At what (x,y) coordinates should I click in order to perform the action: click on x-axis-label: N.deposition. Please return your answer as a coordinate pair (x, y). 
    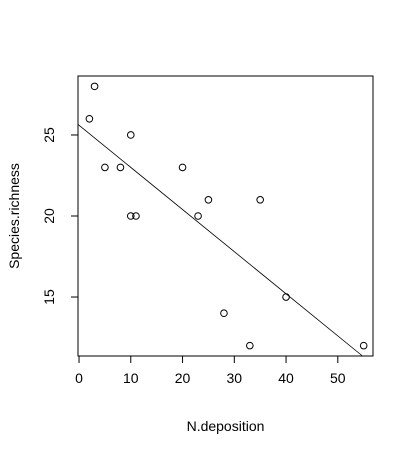
    Looking at the image, I should click on (226, 426).